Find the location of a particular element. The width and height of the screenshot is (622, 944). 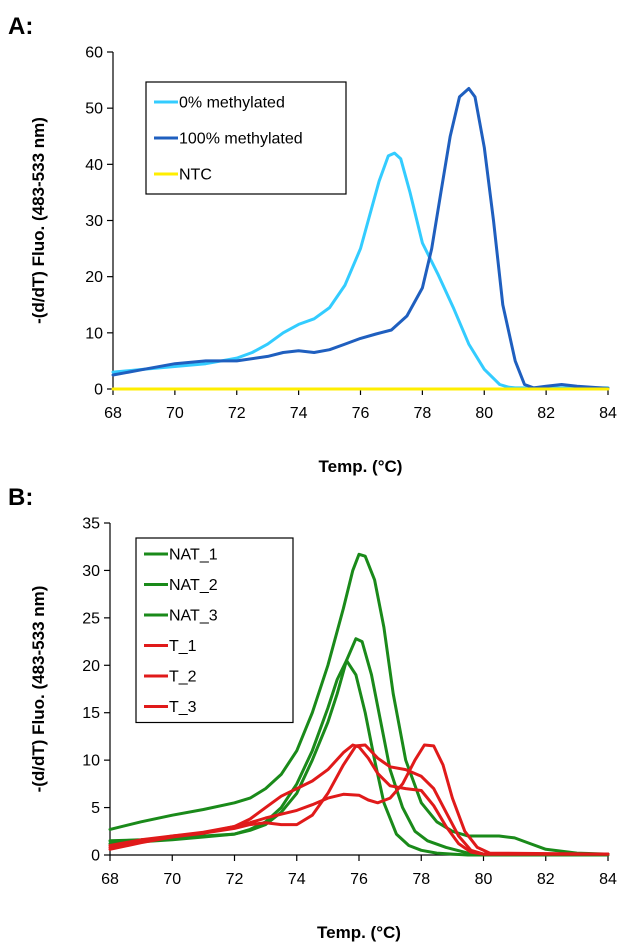

y-tick-label: 60 is located at coordinates (94, 53).